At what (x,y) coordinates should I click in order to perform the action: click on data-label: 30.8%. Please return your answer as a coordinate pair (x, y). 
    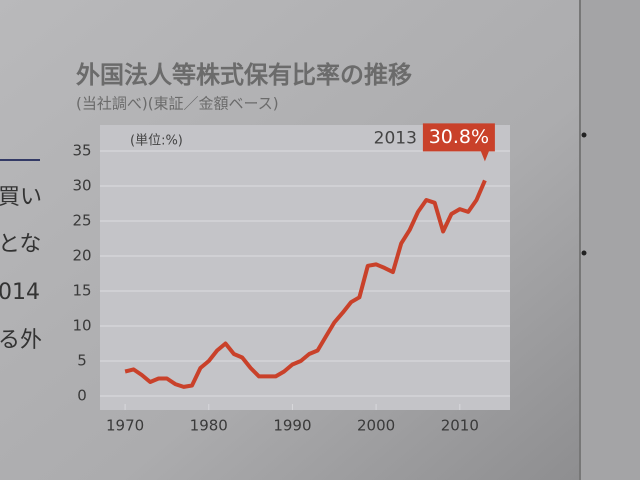
    Looking at the image, I should click on (459, 137).